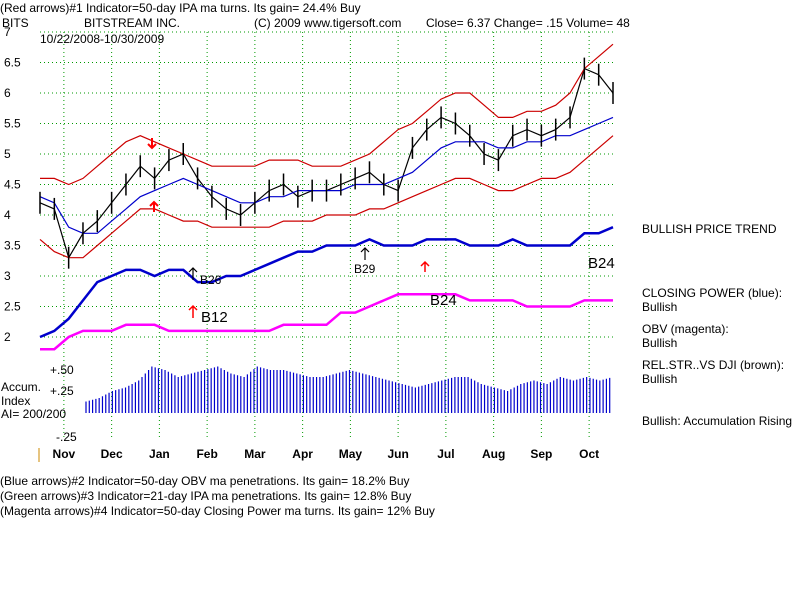 The image size is (800, 600). What do you see at coordinates (159, 454) in the screenshot?
I see `x-tick-label: Jan` at bounding box center [159, 454].